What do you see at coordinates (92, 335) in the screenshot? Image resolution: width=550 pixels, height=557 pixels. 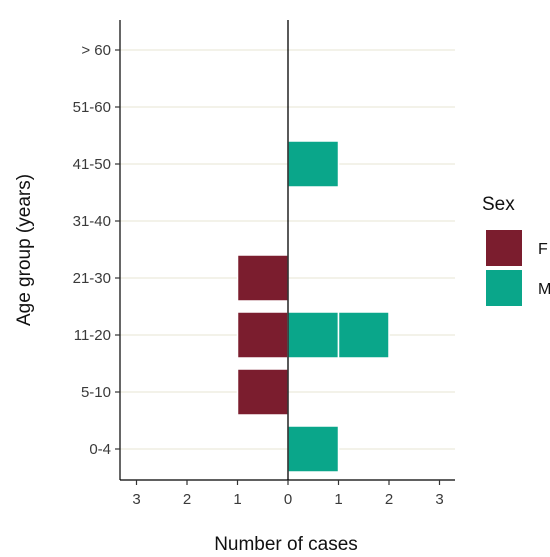 I see `y-tick-label: 11-20` at bounding box center [92, 335].